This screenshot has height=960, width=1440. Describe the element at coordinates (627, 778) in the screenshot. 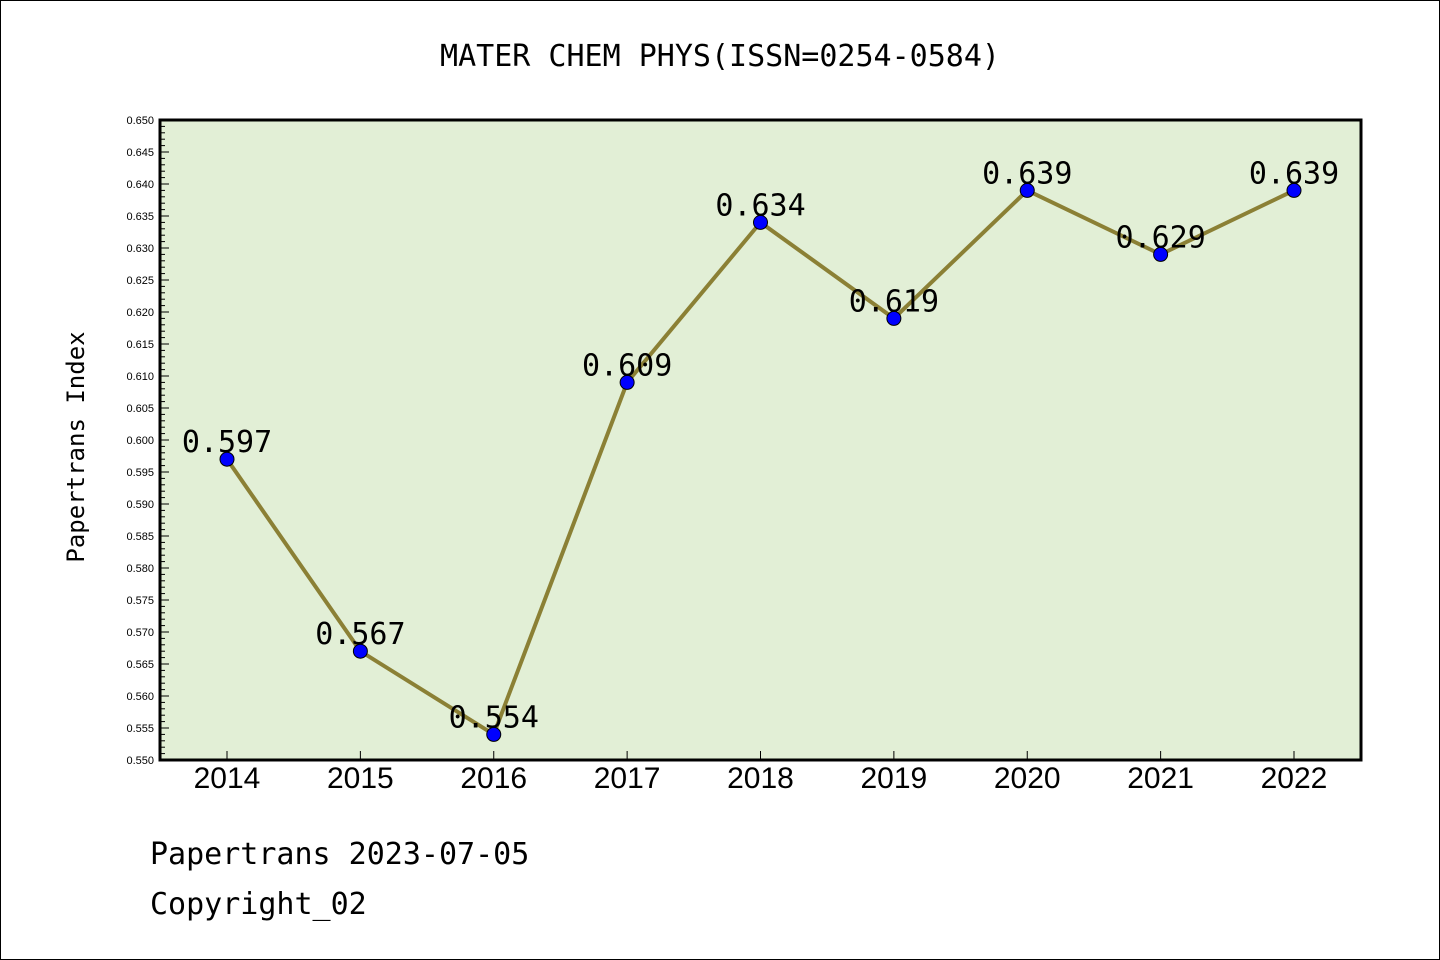

I see `x-tick-label: 2017` at that location.